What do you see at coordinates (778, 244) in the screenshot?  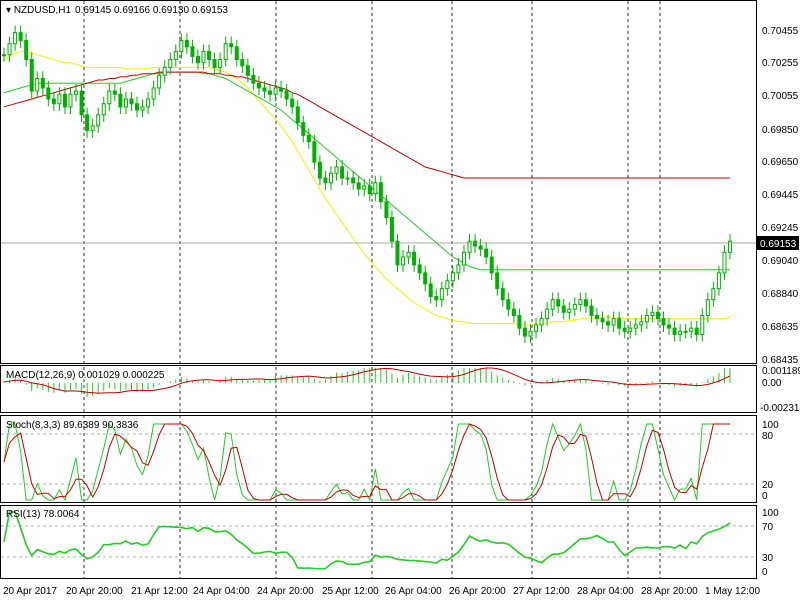 I see `current-price-label: 0.69153` at bounding box center [778, 244].